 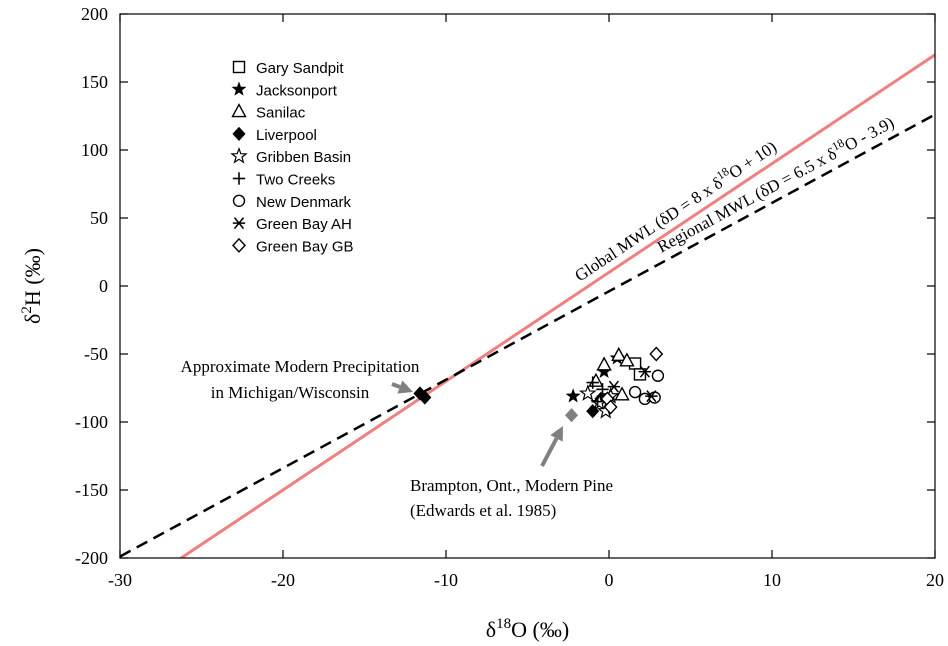 I want to click on point-jacksonport, so click(x=573, y=395).